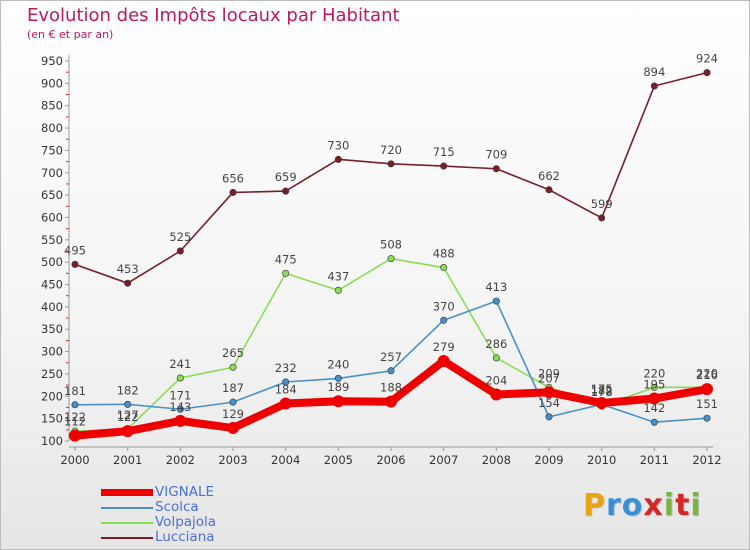 The height and width of the screenshot is (550, 750). I want to click on y-tick-label: 850, so click(52, 106).